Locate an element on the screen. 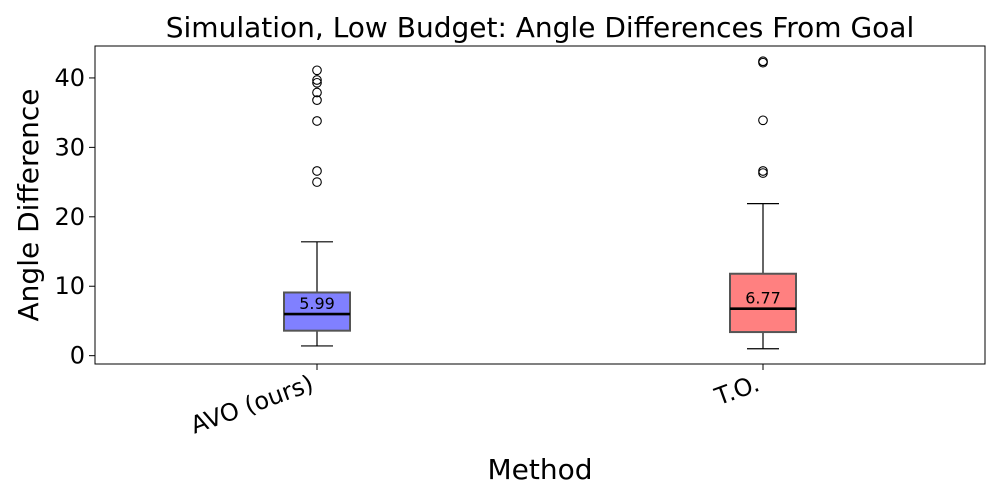 This screenshot has height=500, width=1000. x-tick-label: AVO (ours) is located at coordinates (252, 404).